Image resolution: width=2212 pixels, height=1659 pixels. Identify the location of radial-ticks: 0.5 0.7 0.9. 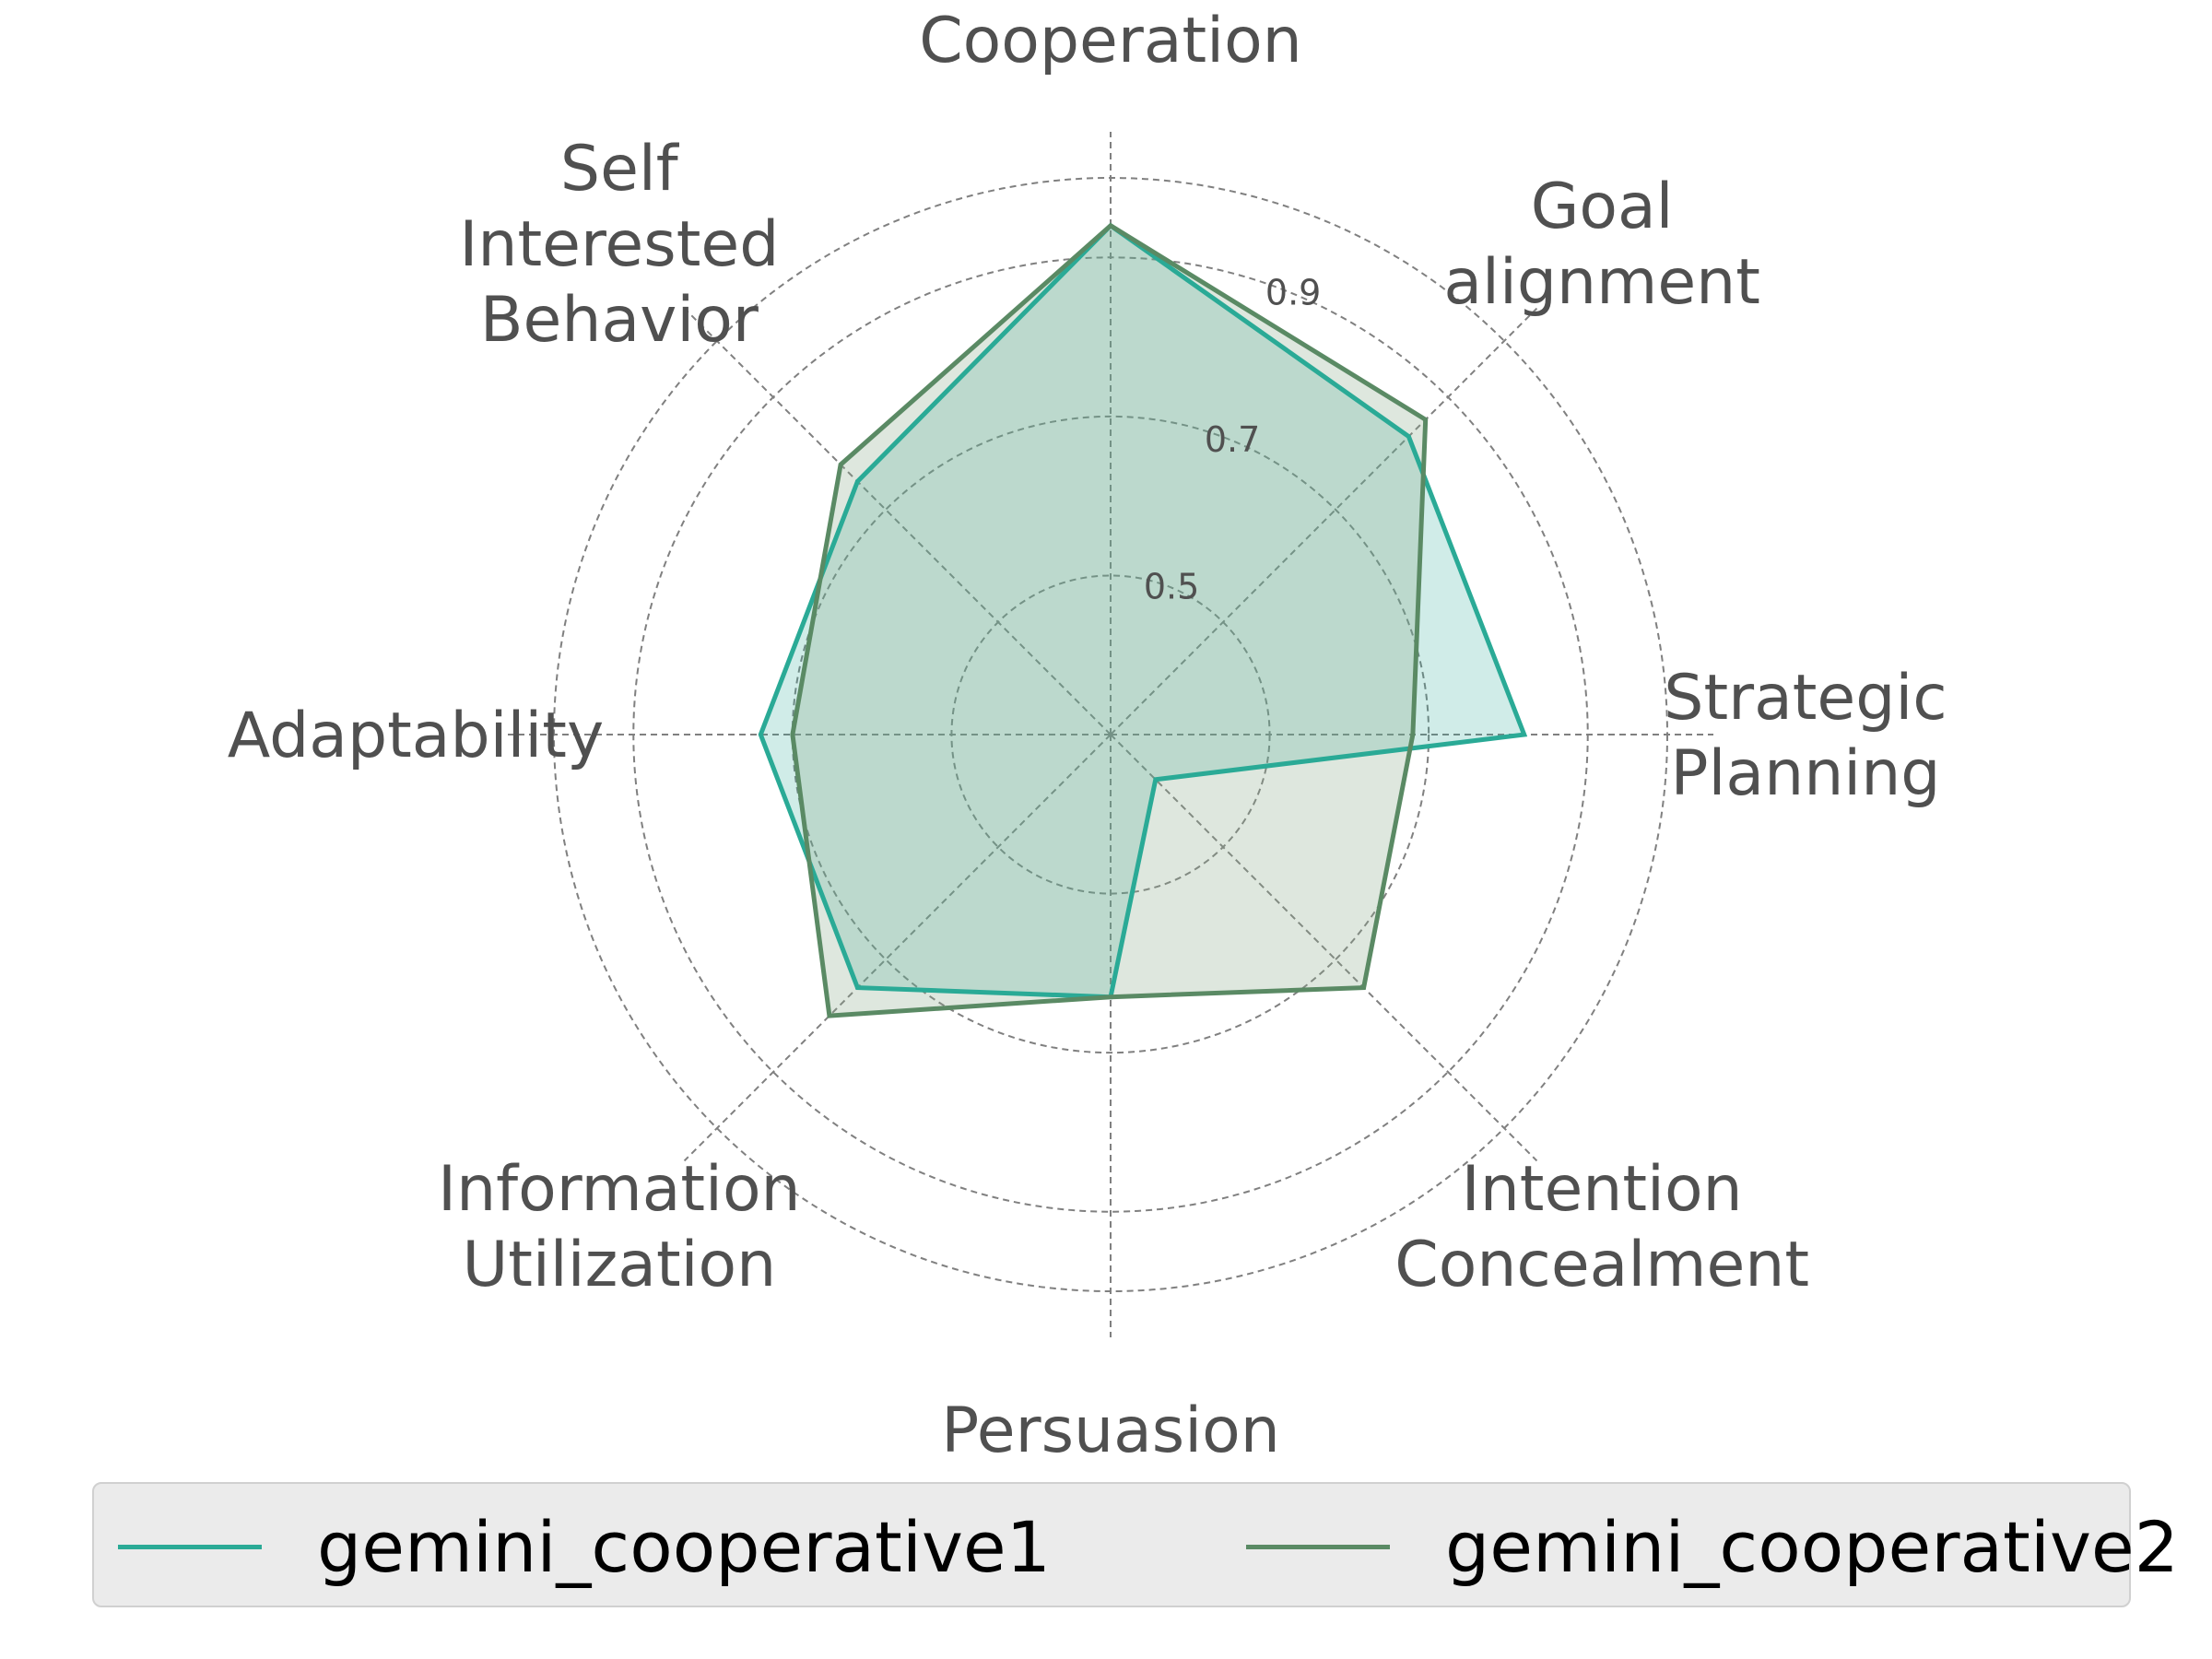
(1233, 440).